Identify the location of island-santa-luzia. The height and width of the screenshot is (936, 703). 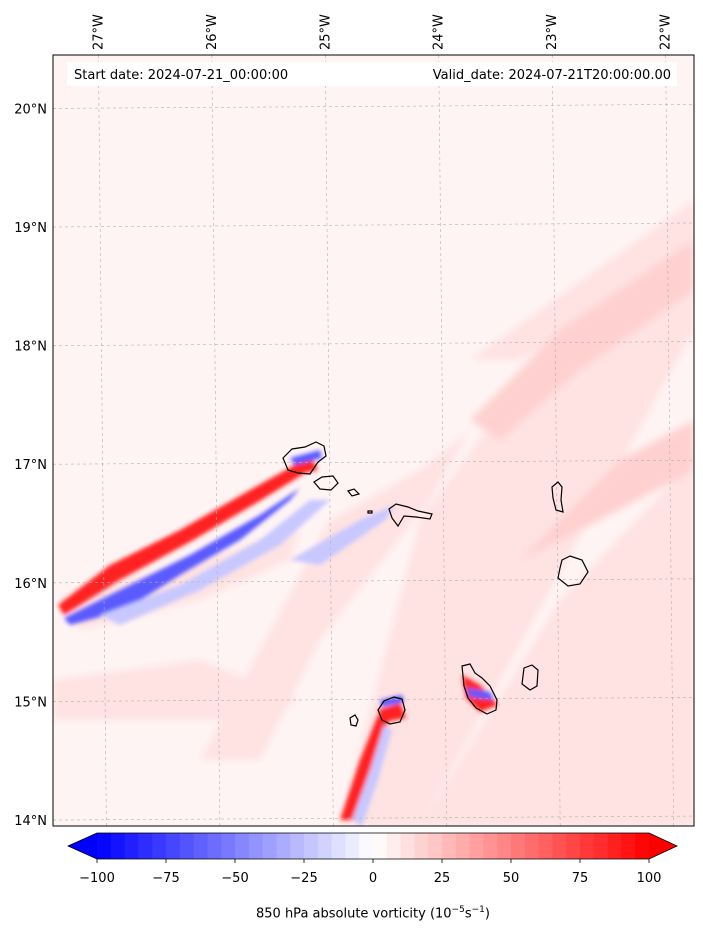
(353, 492).